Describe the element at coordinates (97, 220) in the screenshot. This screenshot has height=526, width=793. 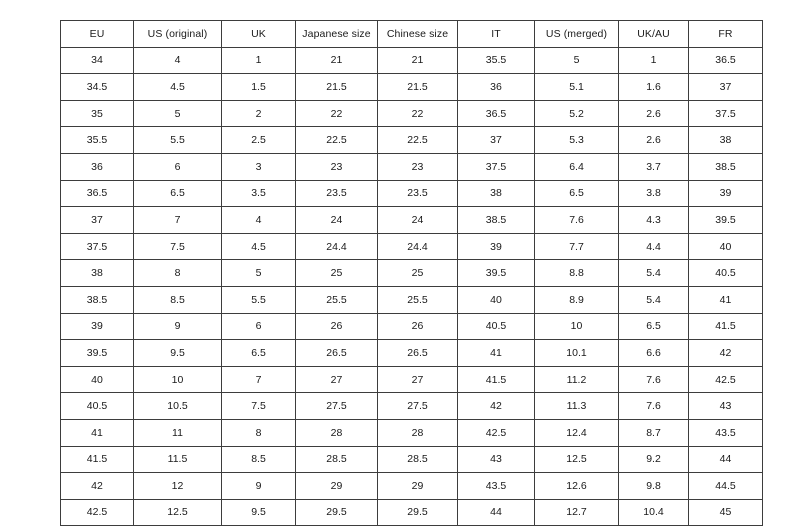
I see `cell-eu: 37` at that location.